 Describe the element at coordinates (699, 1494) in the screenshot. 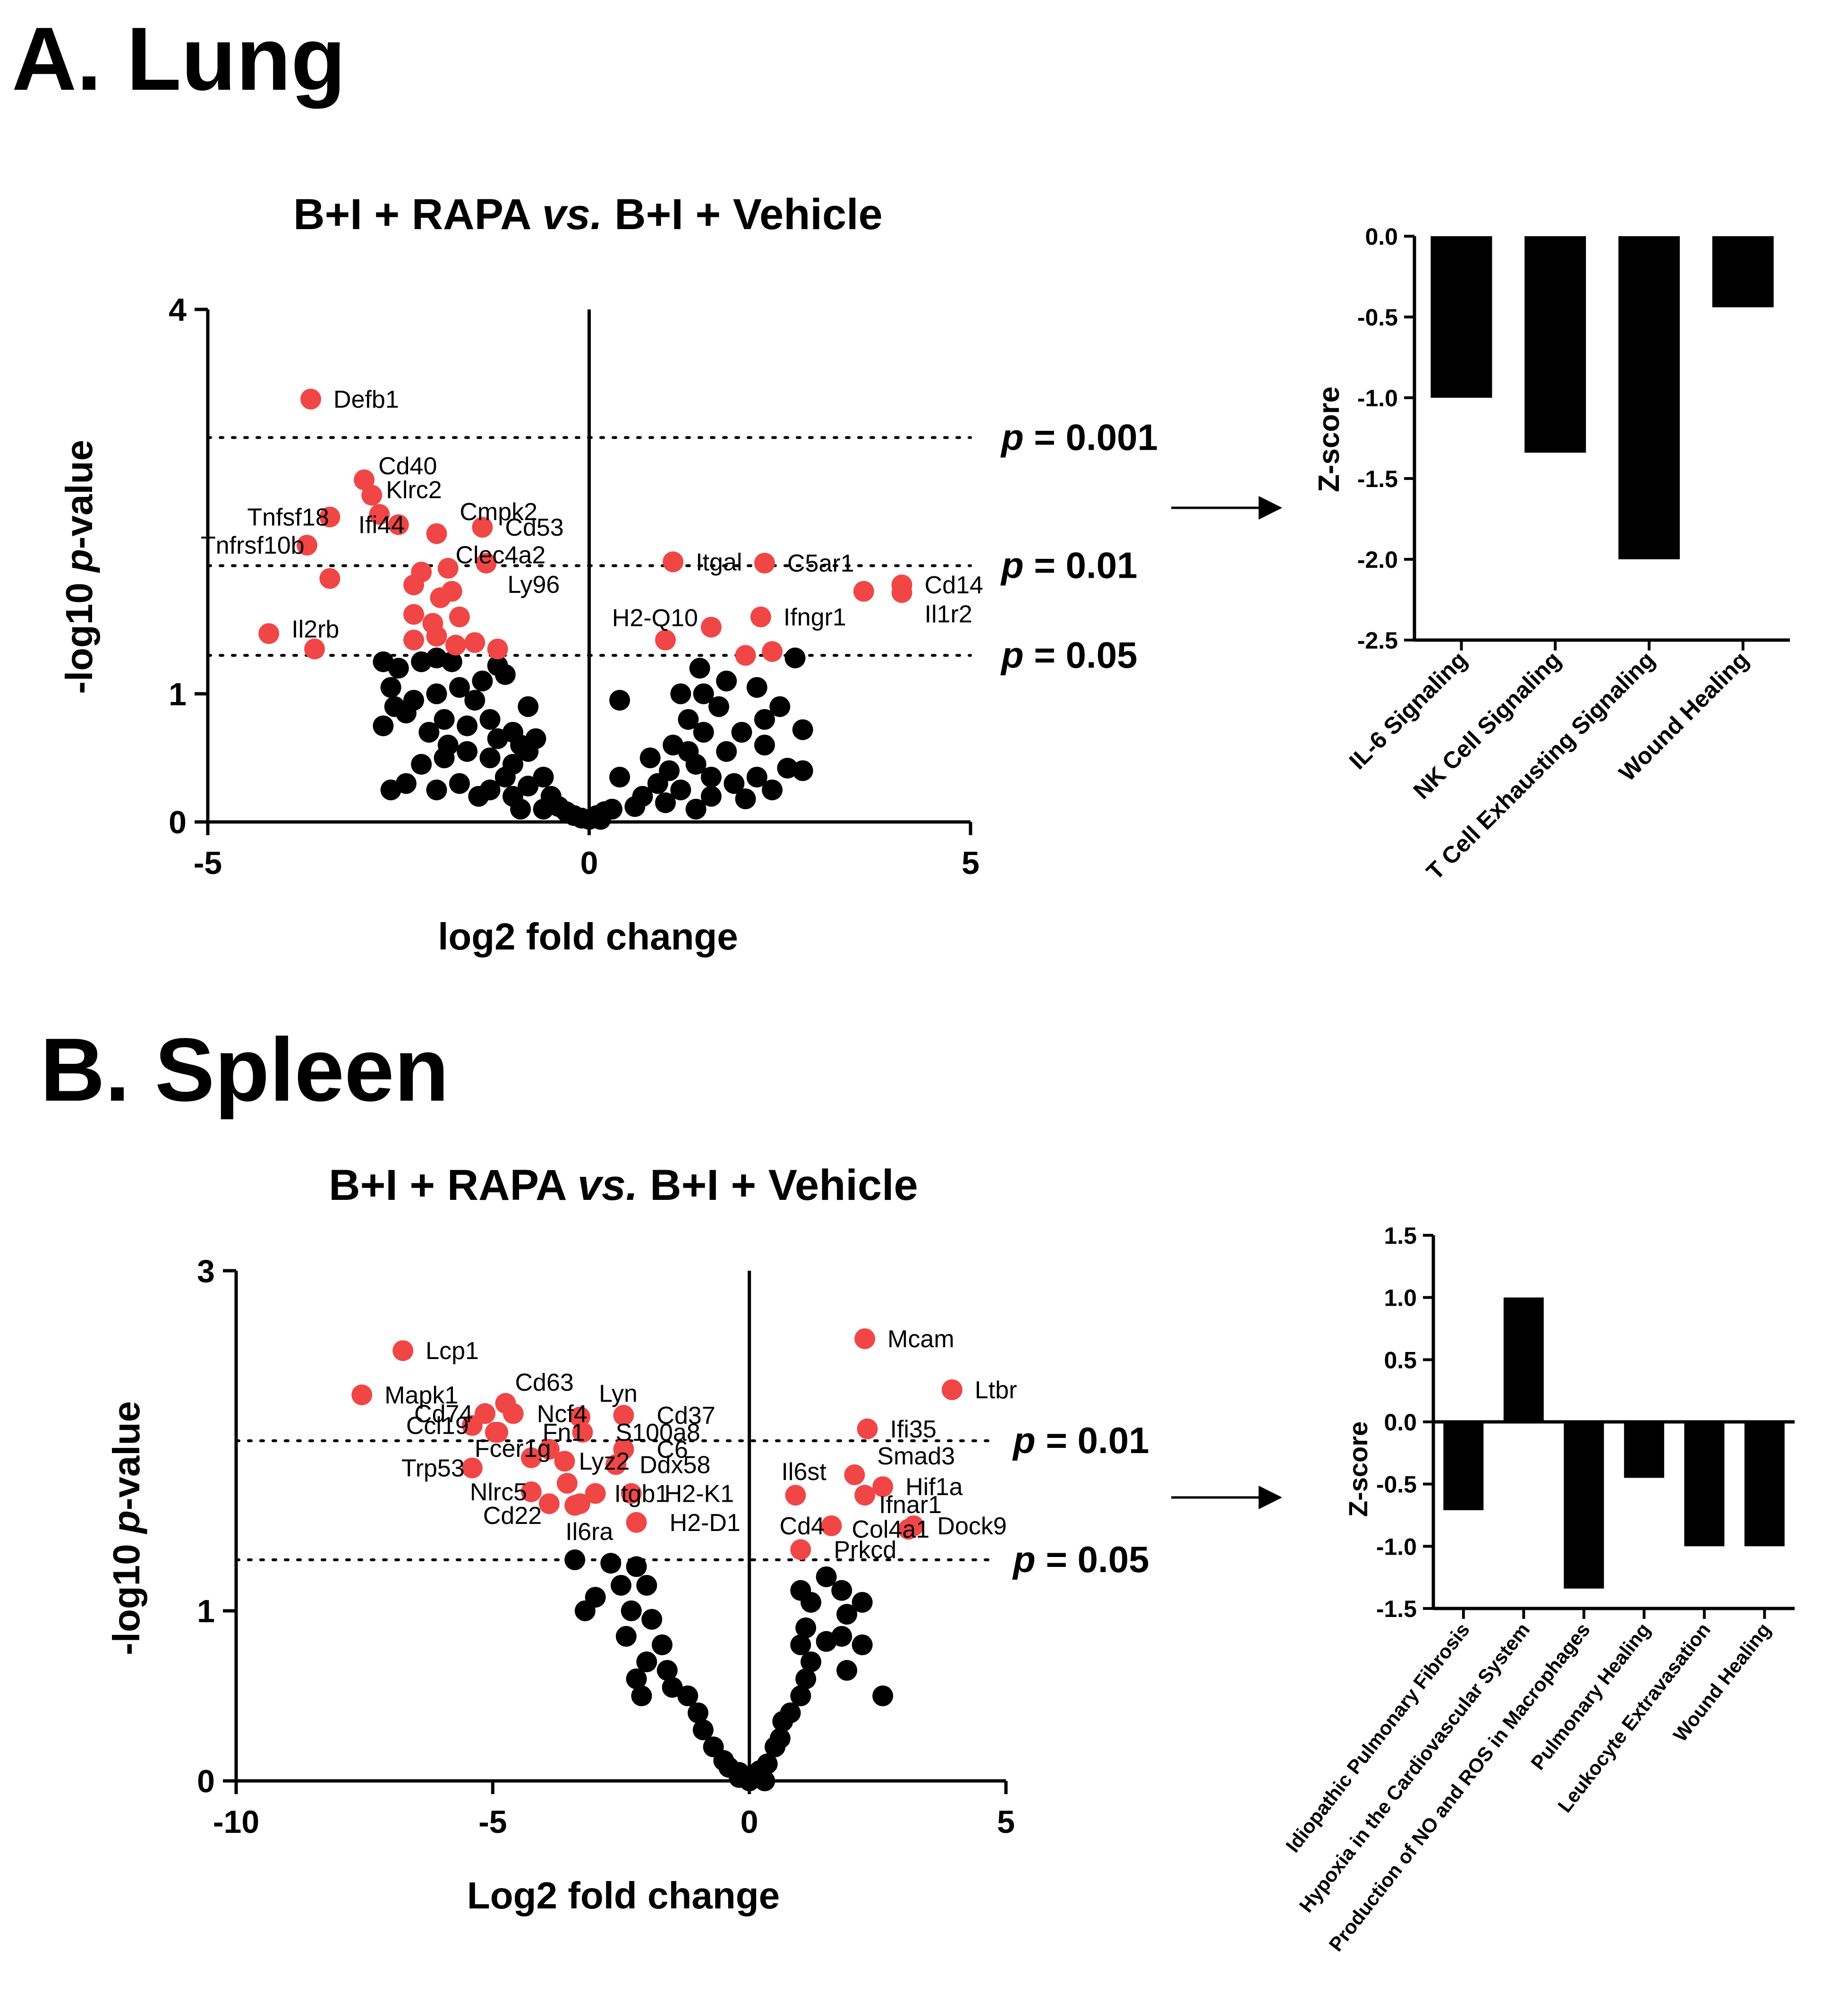

I see `sv-gene-label: H2-K1` at that location.